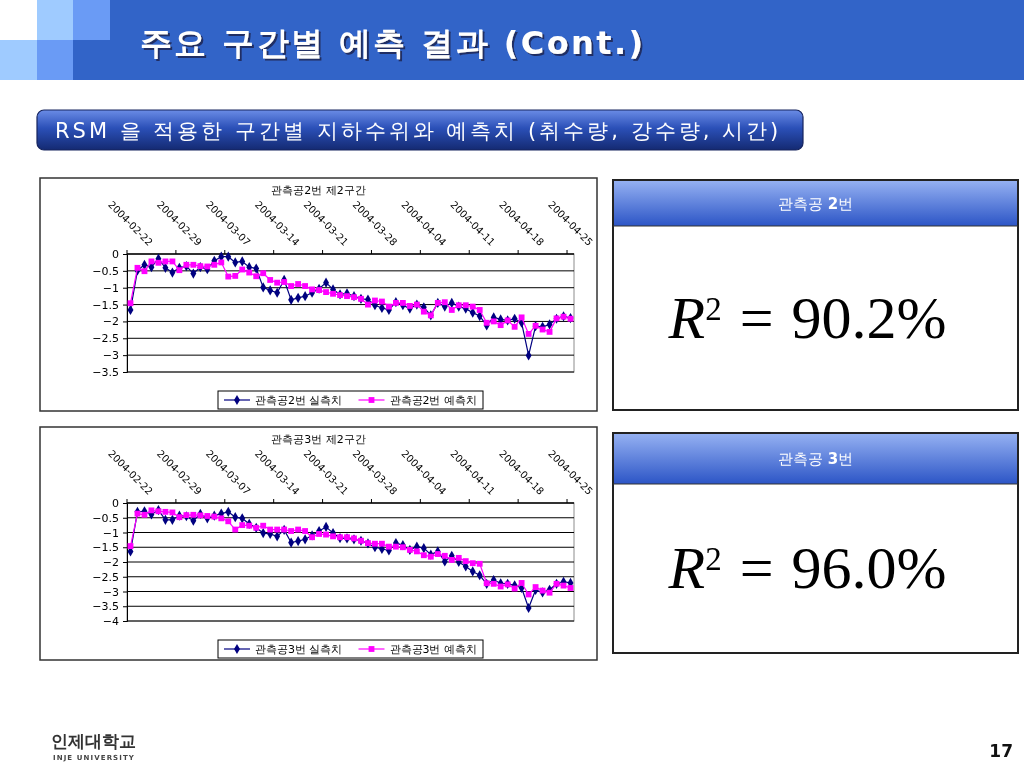  What do you see at coordinates (807, 568) in the screenshot?
I see `text: R$^{2}$ = 96.0%` at bounding box center [807, 568].